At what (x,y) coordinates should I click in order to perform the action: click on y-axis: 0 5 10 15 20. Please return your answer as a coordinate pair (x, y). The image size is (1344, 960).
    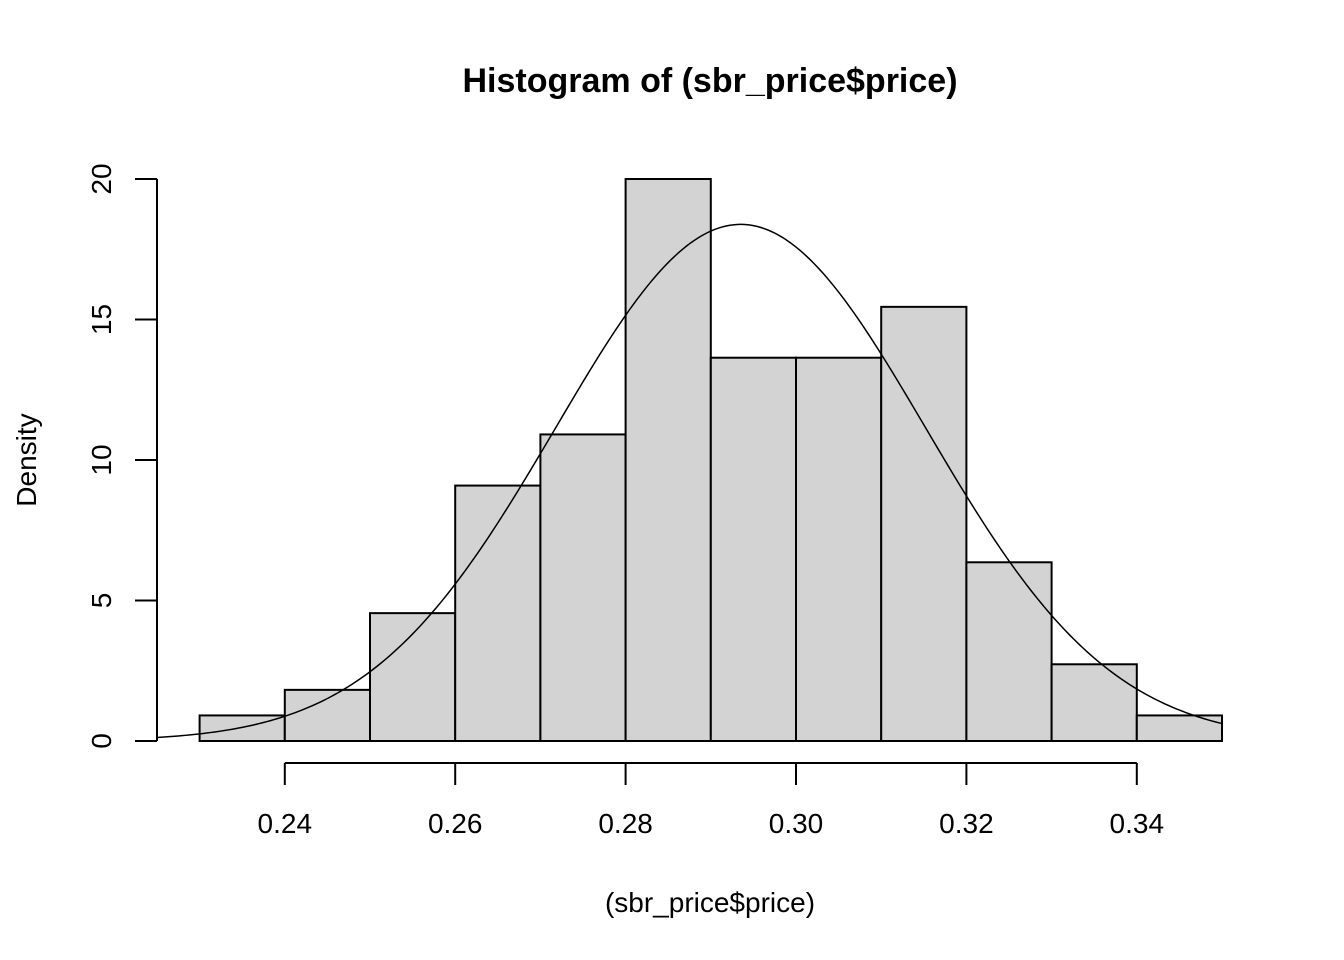
    Looking at the image, I should click on (122, 456).